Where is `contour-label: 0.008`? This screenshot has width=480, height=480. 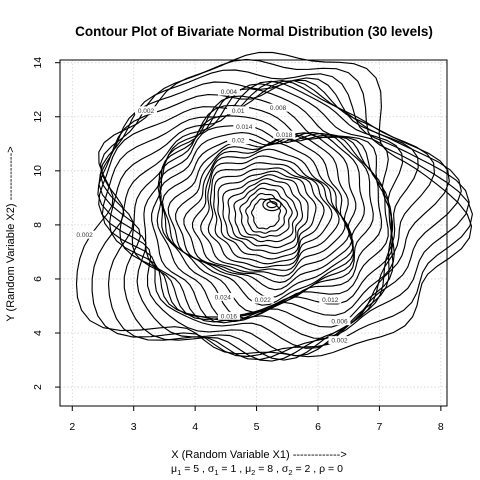
contour-label: 0.008 is located at coordinates (278, 108).